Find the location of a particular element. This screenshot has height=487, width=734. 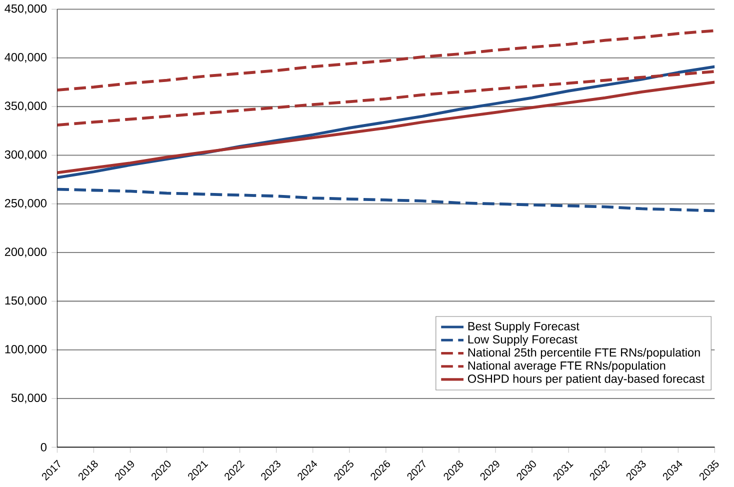

y-tick-label: 150,000 is located at coordinates (26, 301).